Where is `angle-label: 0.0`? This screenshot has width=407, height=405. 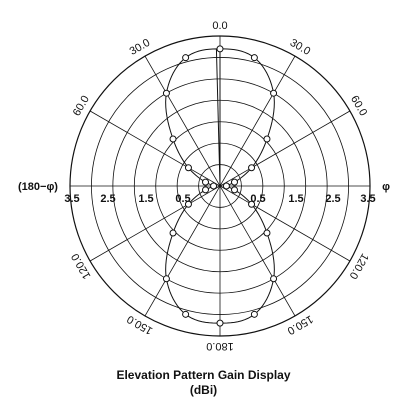
angle-label: 0.0 is located at coordinates (219, 26).